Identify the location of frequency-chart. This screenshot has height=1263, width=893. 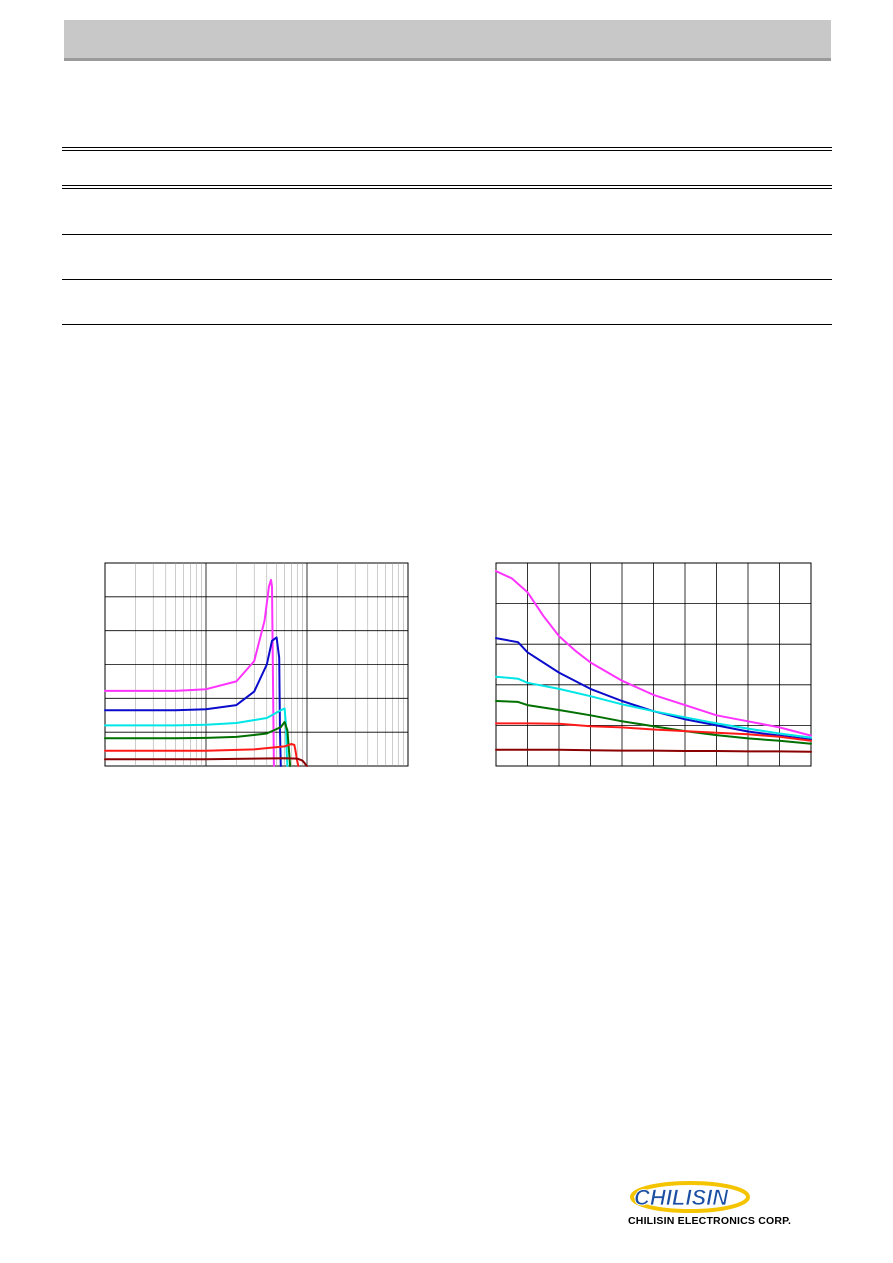
(256, 664).